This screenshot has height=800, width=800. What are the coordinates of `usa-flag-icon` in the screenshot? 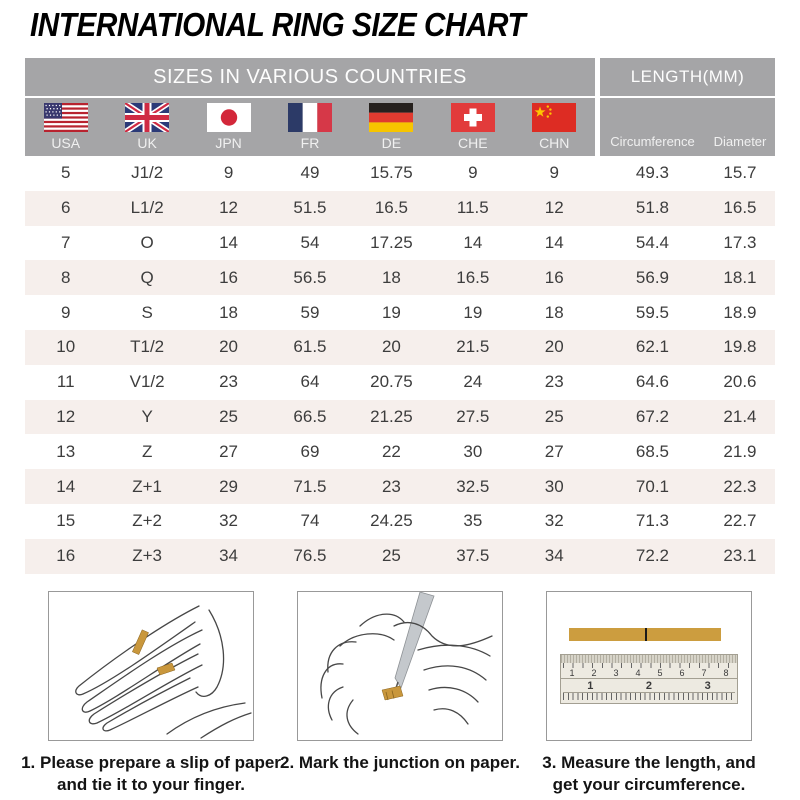 It's located at (65, 117).